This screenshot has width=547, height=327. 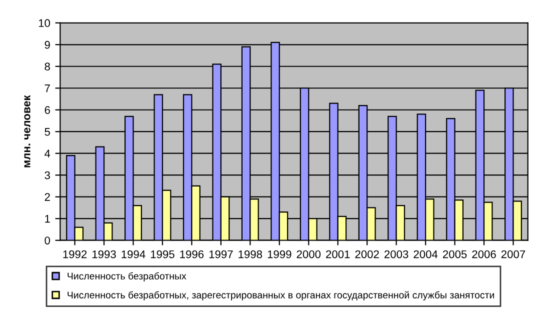 I want to click on y-tick-label: 10, so click(x=44, y=23).